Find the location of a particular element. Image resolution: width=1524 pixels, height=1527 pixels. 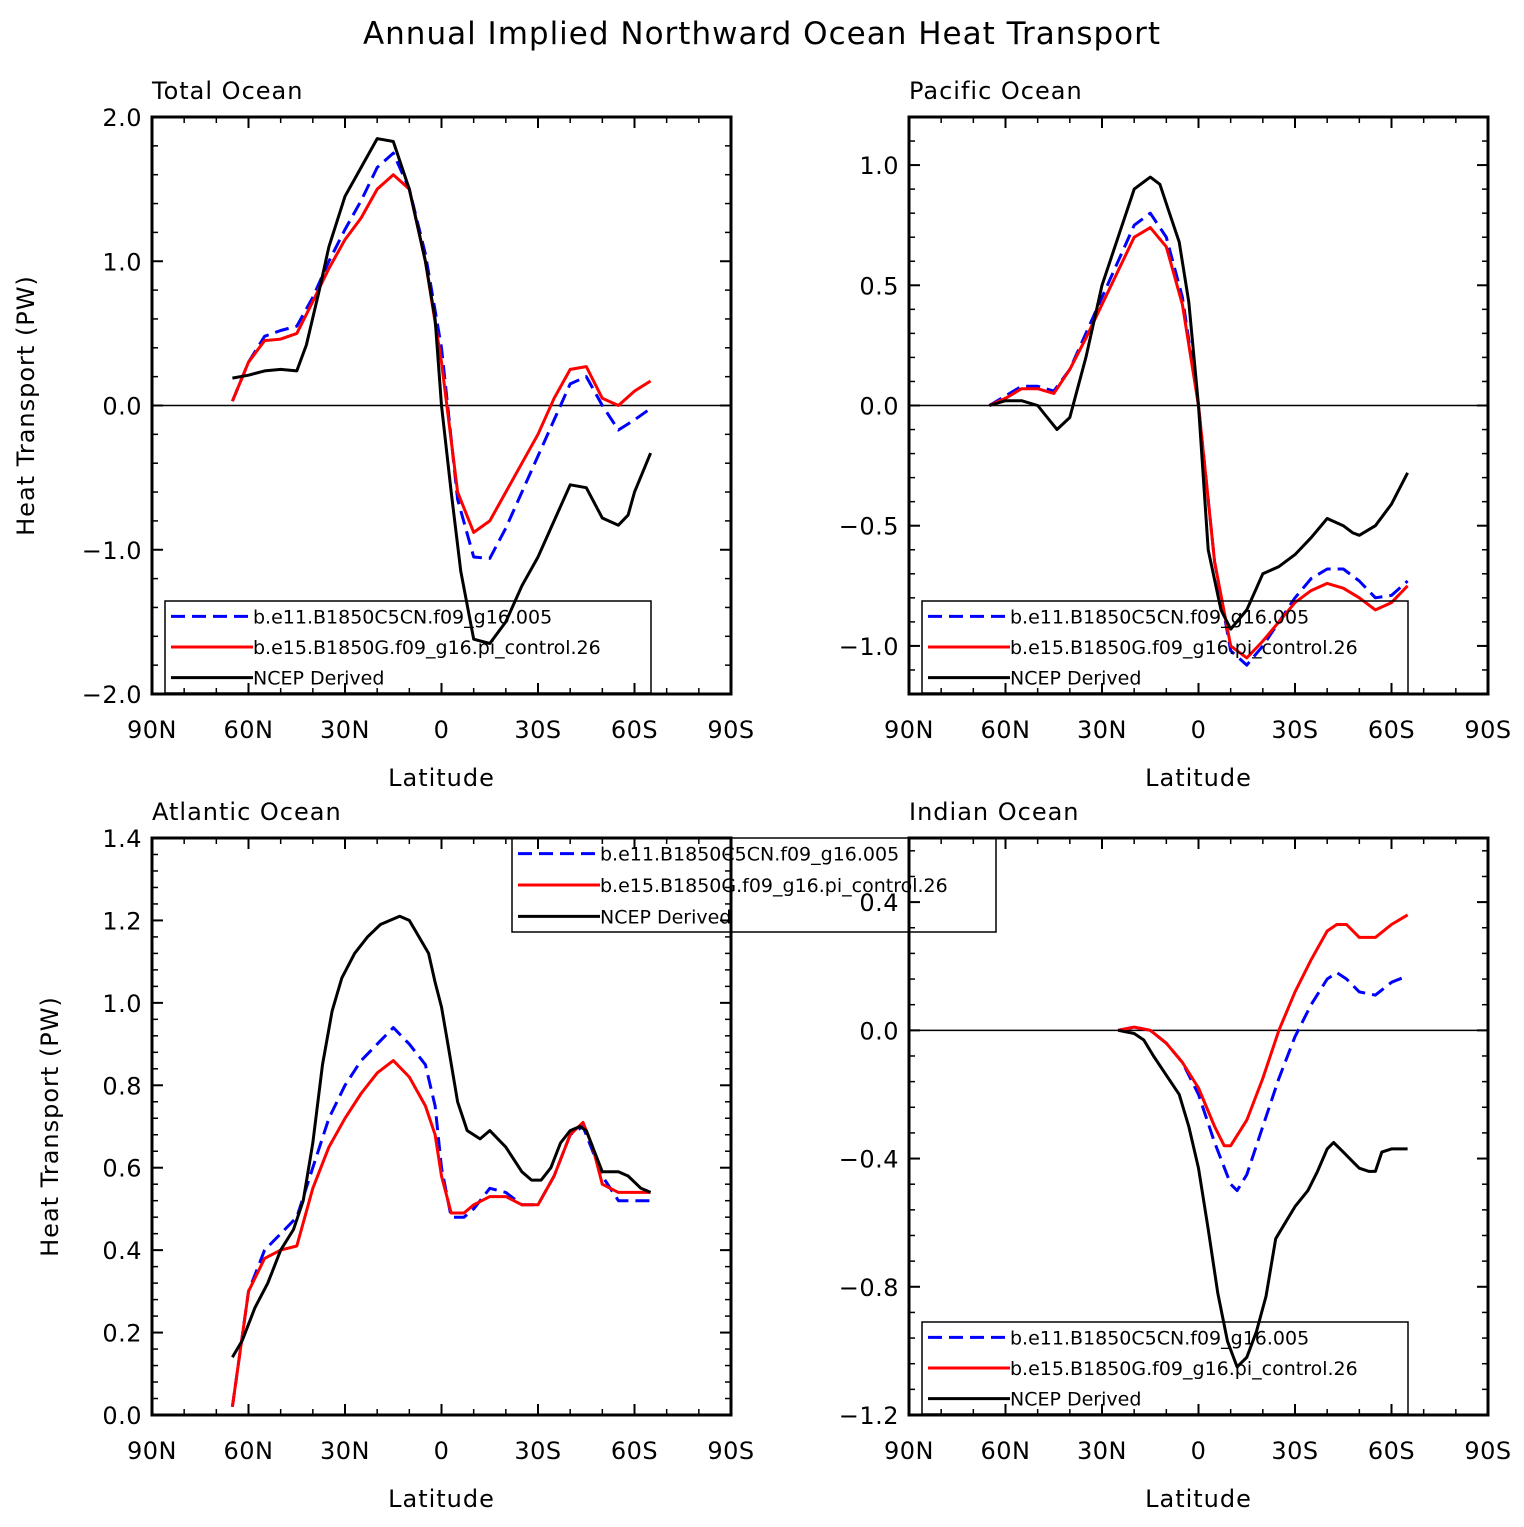

panel-title: Indian Ocean is located at coordinates (994, 812).